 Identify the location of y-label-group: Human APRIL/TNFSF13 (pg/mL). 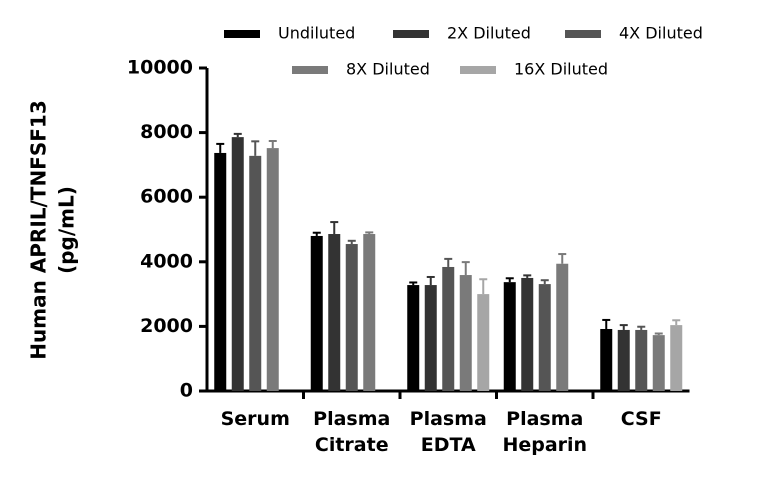
(53, 229).